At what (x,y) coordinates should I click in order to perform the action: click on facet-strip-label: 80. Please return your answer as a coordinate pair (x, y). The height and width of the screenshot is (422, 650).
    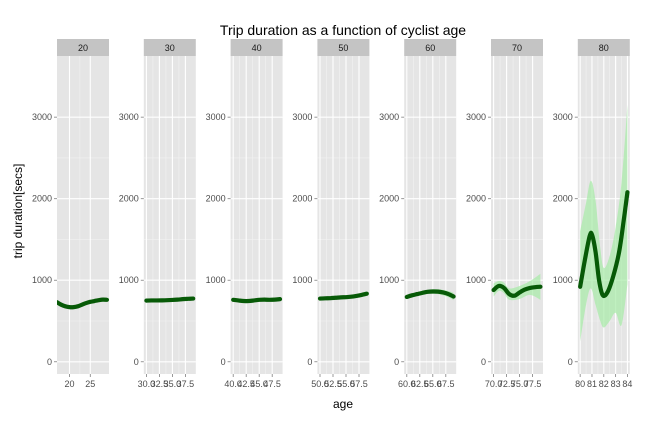
    Looking at the image, I should click on (604, 48).